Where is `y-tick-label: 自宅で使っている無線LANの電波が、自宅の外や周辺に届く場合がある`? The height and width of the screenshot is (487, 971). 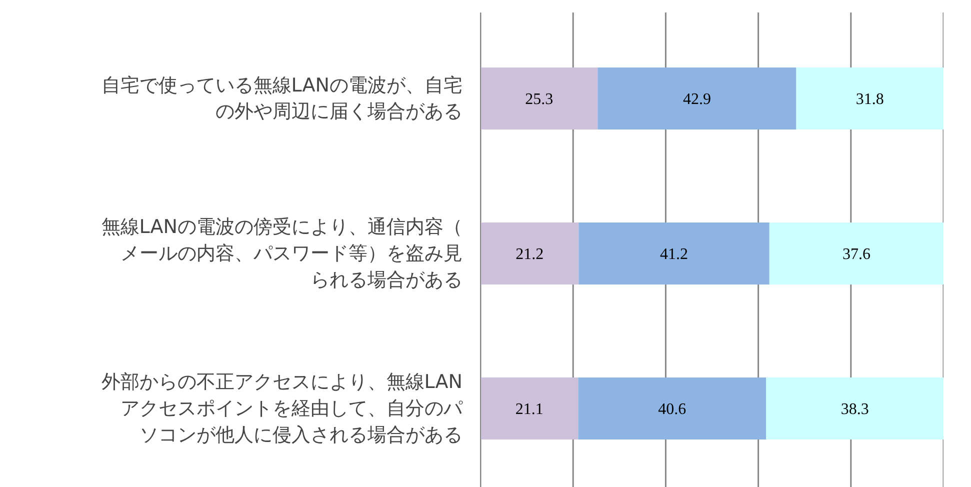
y-tick-label: 自宅で使っている無線LANの電波が、自宅の外や周辺に届く場合がある is located at coordinates (281, 98).